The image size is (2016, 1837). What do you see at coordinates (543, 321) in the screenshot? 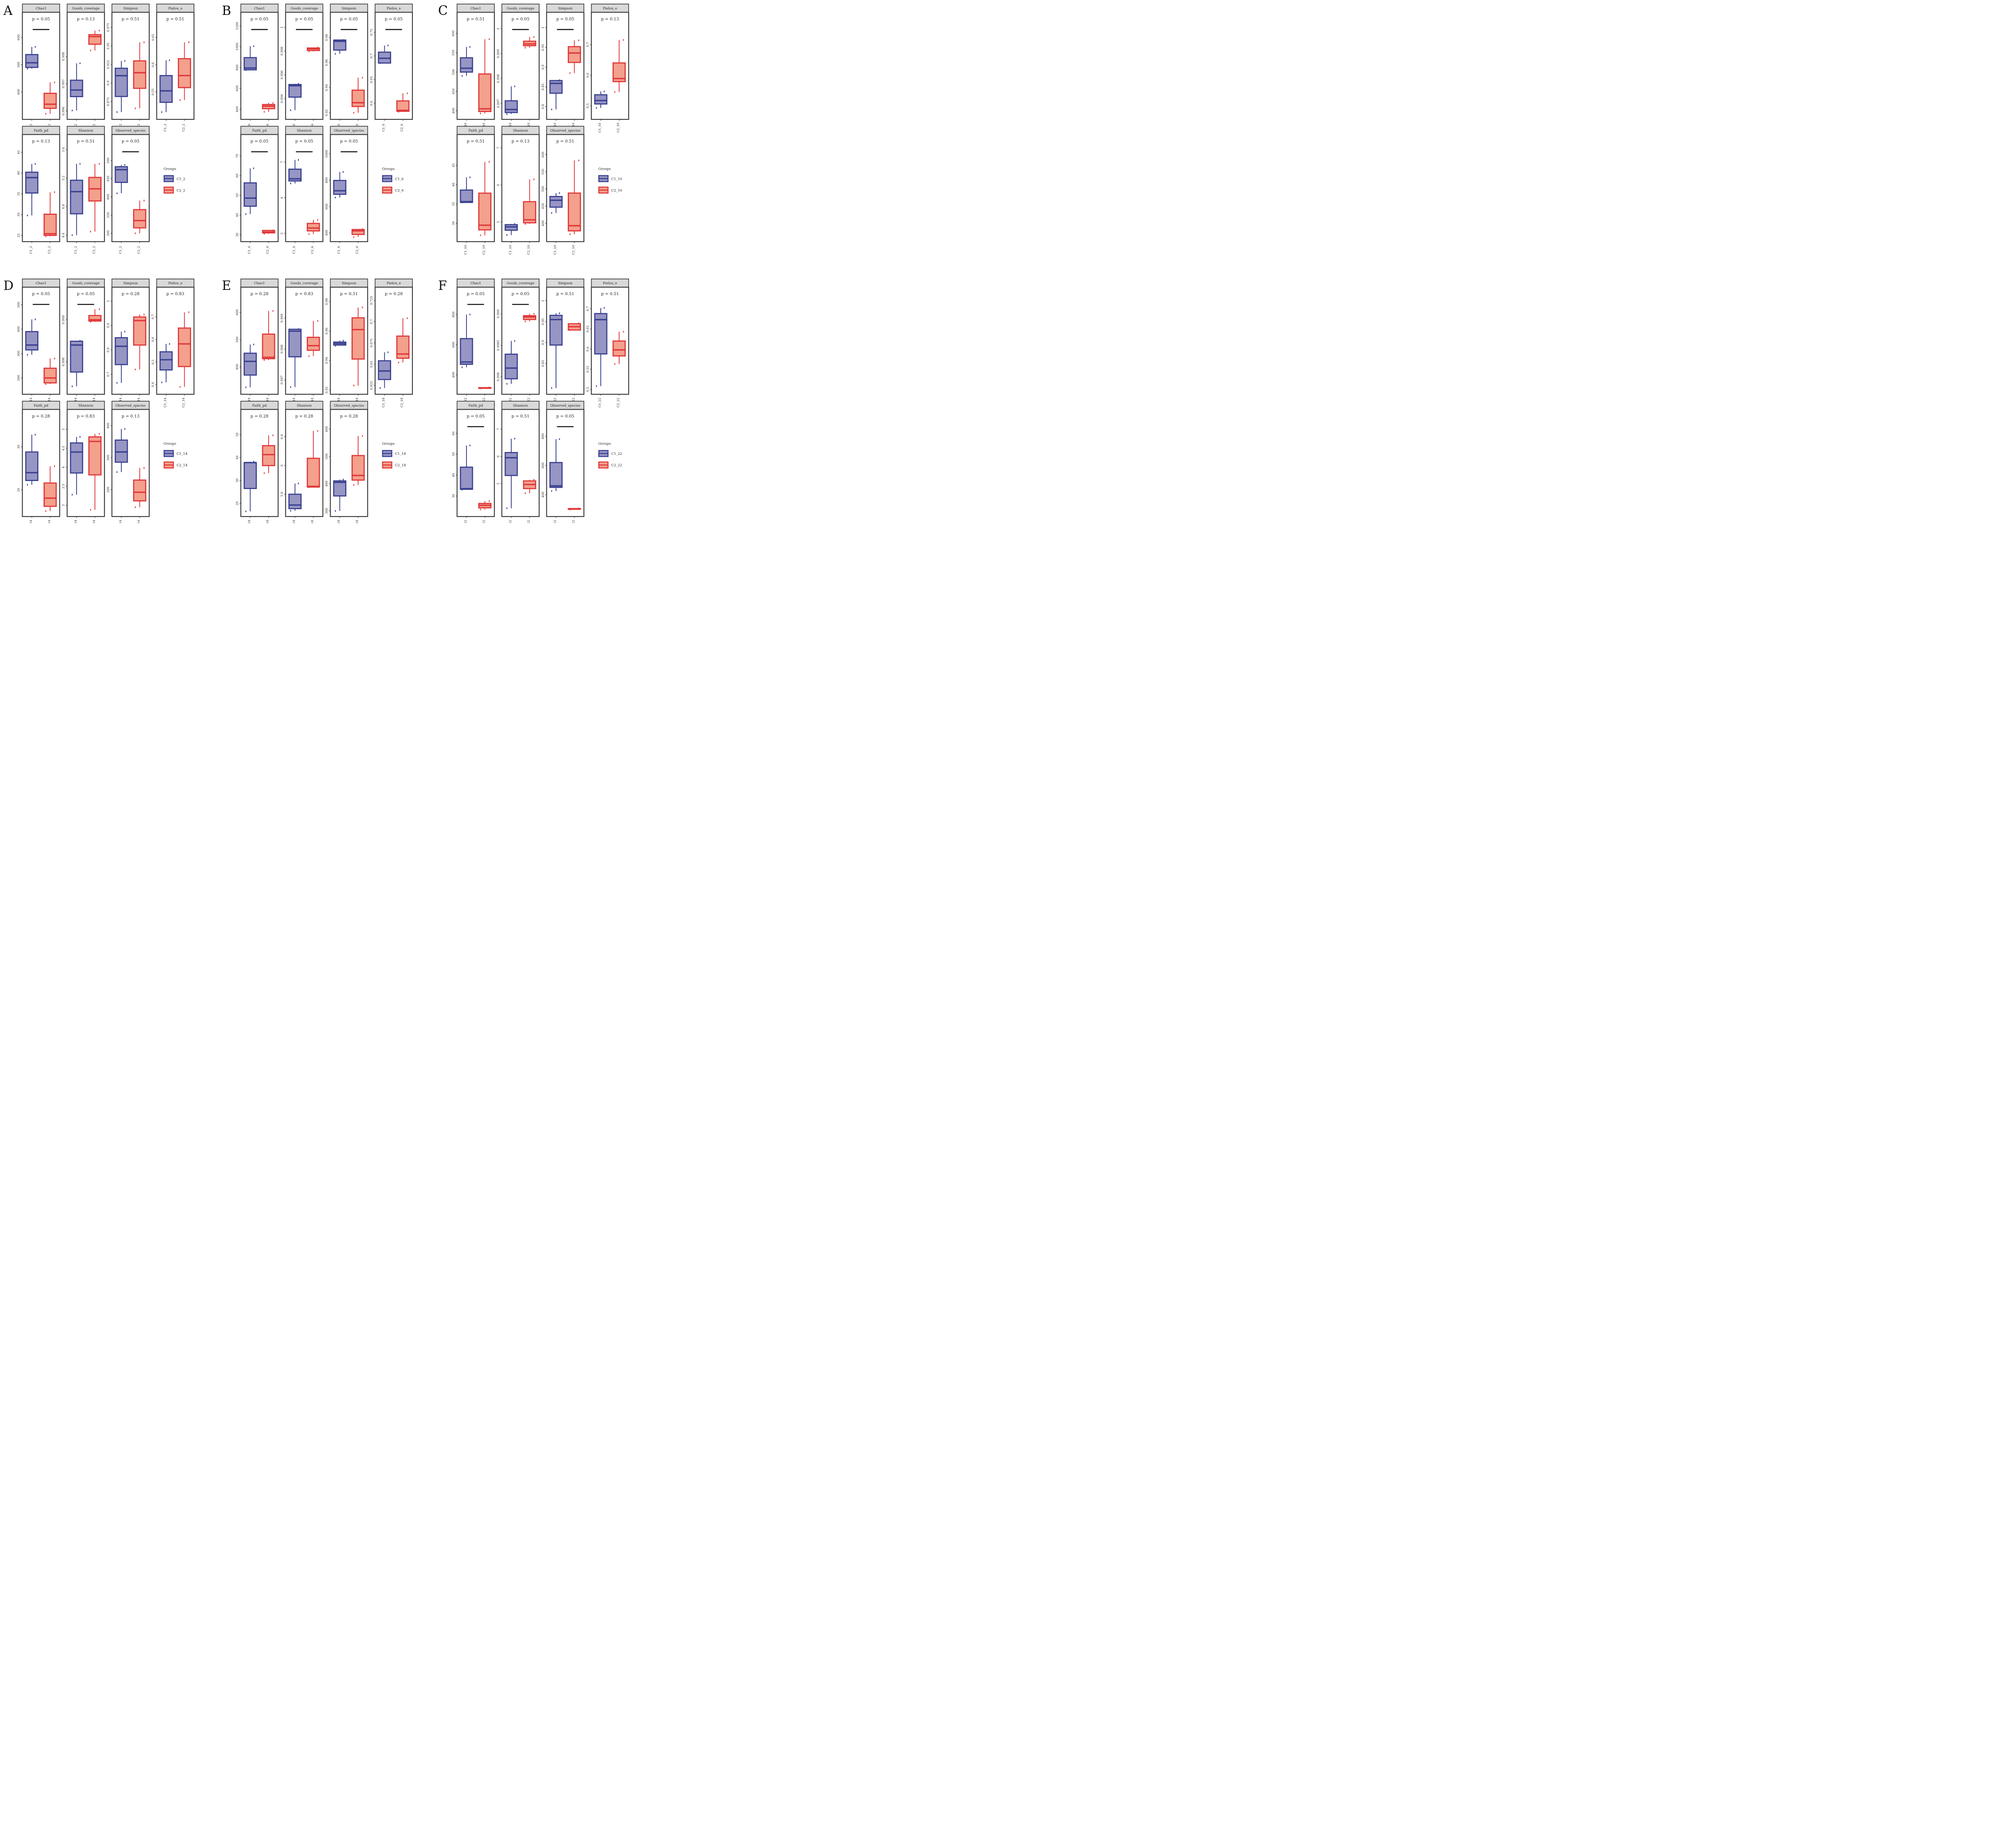
I see `y-tick-label: 0.95` at bounding box center [543, 321].